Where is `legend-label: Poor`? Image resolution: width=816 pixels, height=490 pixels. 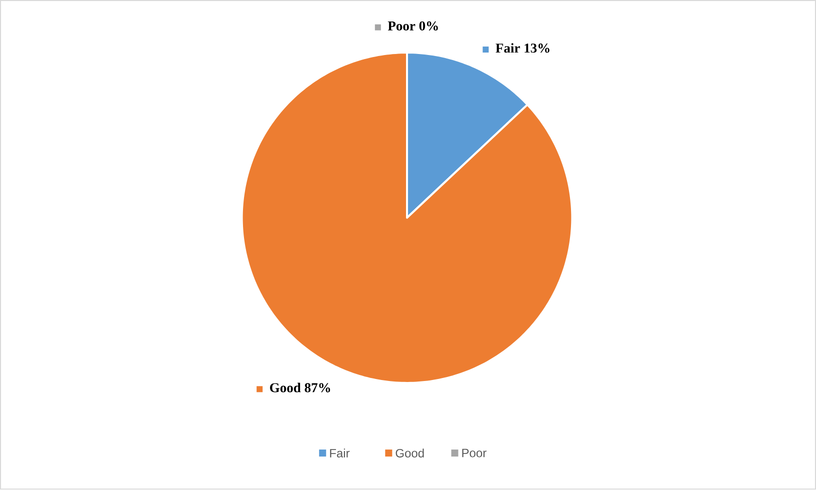
legend-label: Poor is located at coordinates (474, 453).